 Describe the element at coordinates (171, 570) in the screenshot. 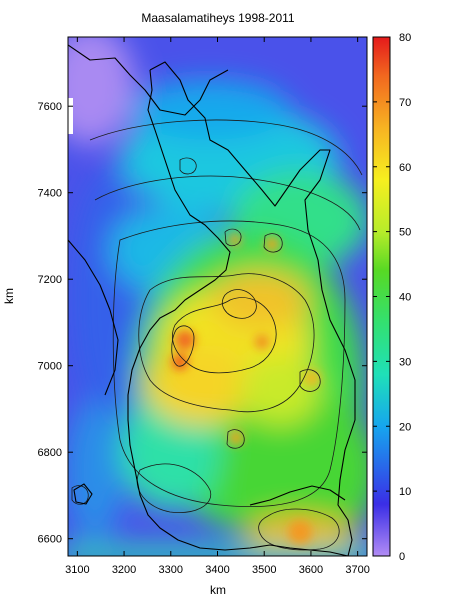

I see `x-tick-label: 3300` at that location.